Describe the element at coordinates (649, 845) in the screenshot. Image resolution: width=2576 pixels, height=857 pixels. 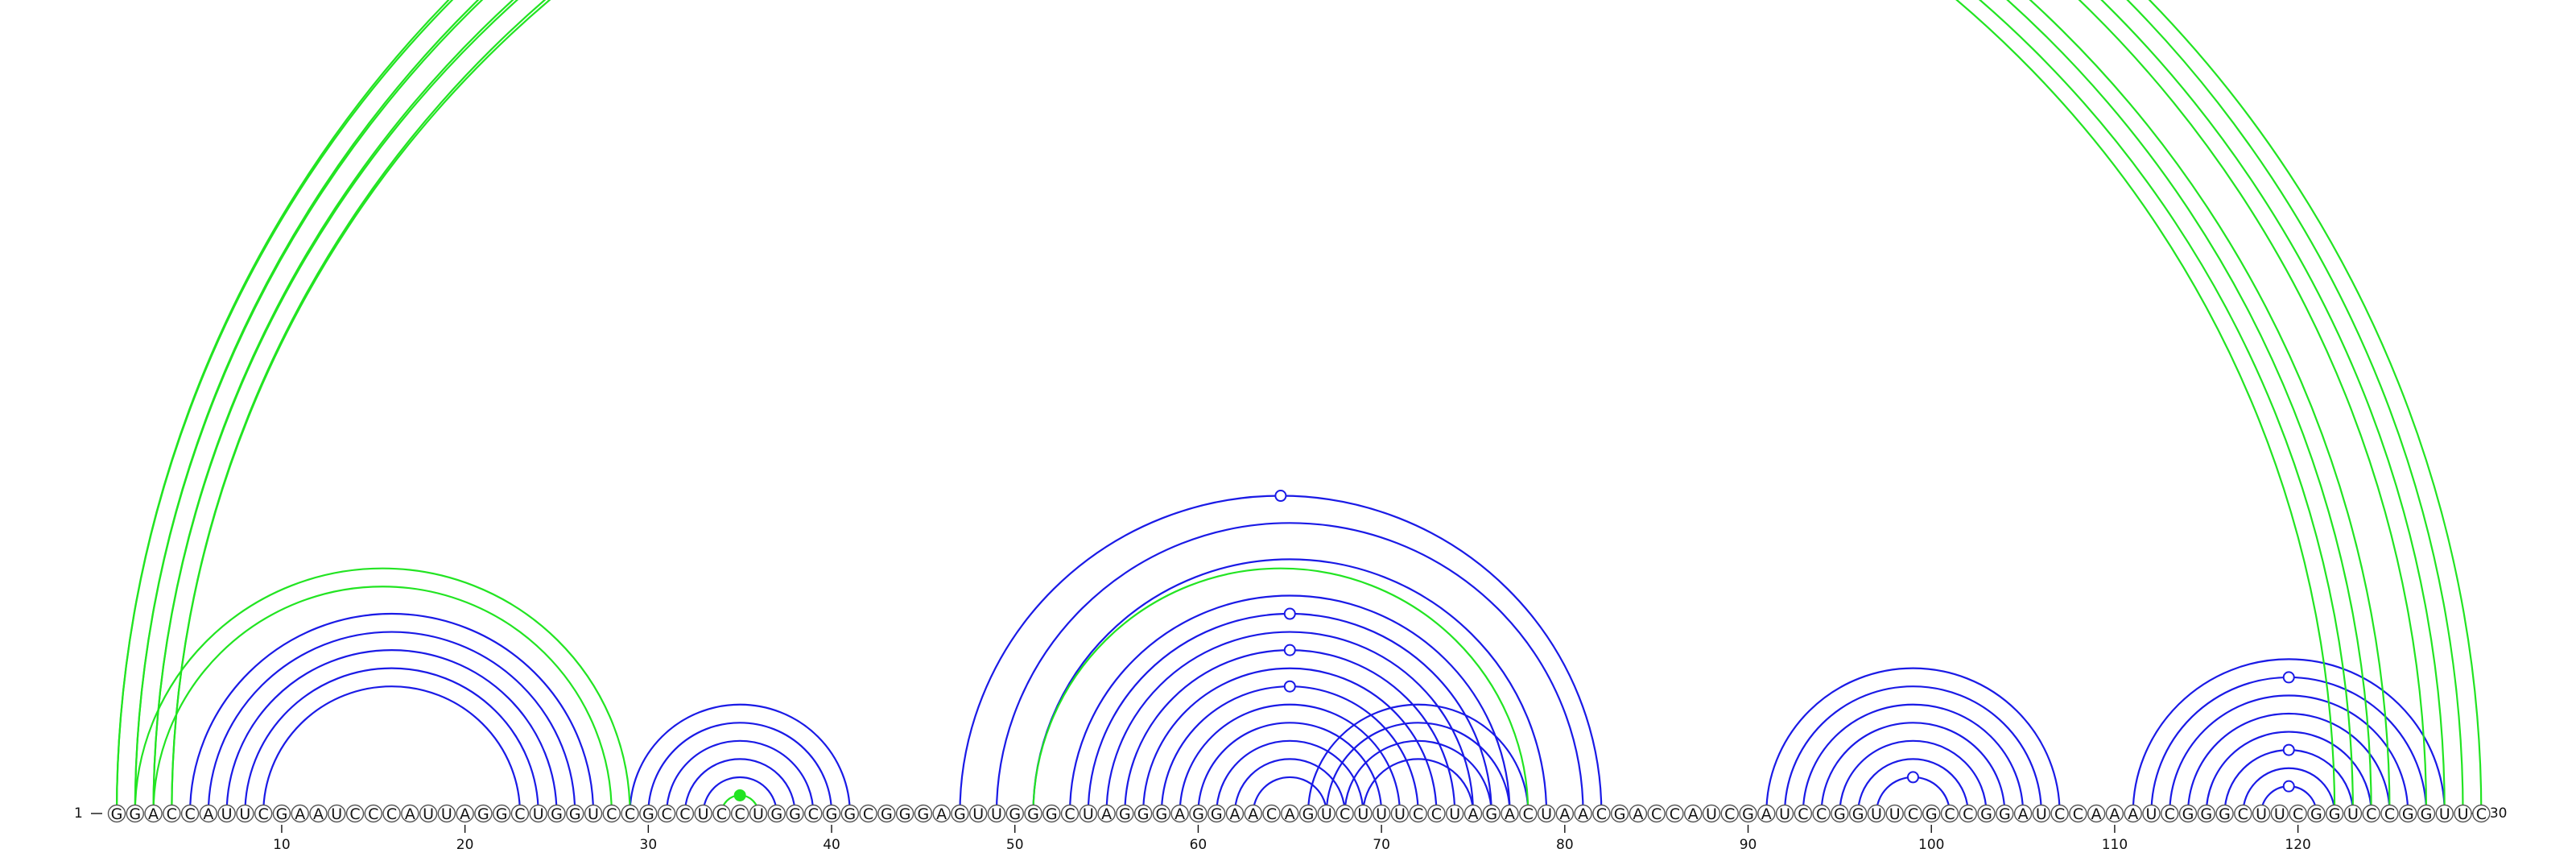
I see `tick-label: 30` at that location.